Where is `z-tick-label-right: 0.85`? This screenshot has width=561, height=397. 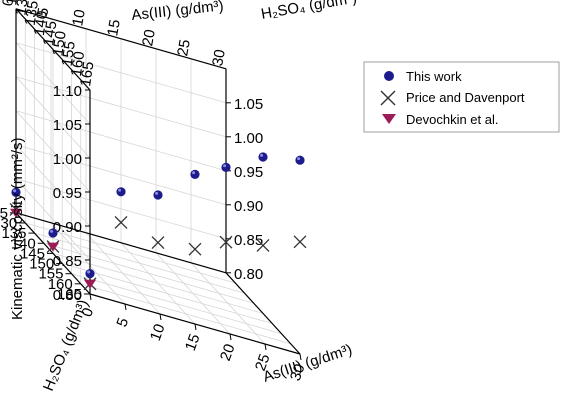 z-tick-label-right: 0.85 is located at coordinates (248, 240).